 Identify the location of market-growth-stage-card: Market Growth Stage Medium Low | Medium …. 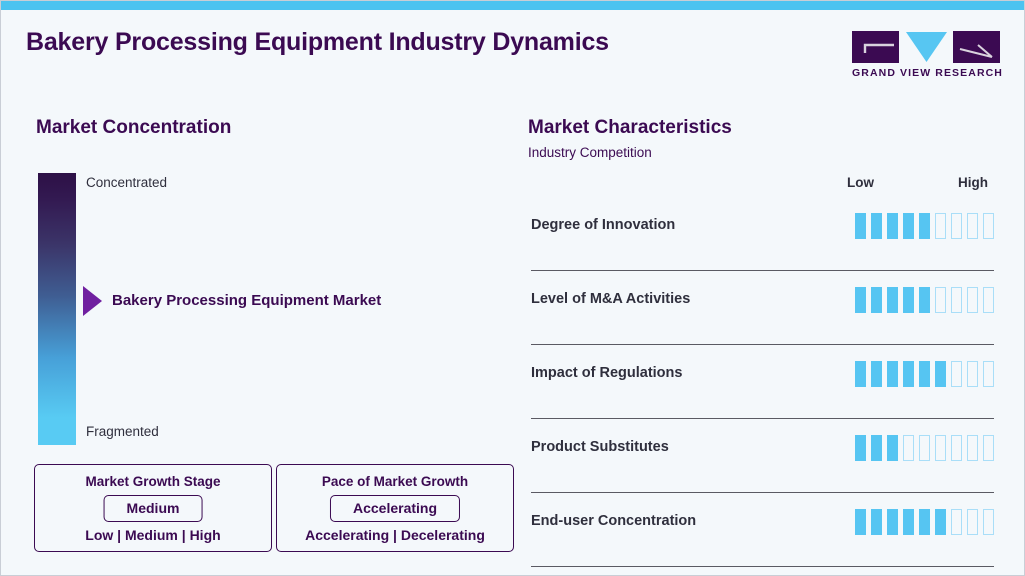
(153, 508).